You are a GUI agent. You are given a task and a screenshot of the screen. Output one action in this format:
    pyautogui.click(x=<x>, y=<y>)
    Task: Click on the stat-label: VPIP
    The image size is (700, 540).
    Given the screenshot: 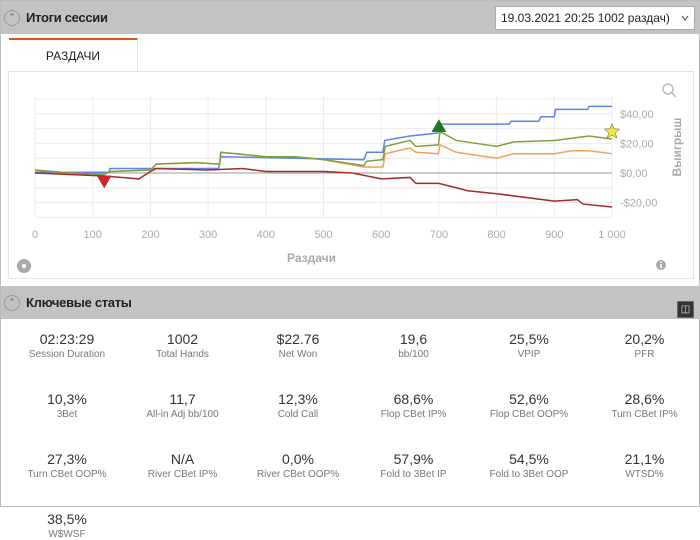 What is the action you would take?
    pyautogui.click(x=529, y=354)
    